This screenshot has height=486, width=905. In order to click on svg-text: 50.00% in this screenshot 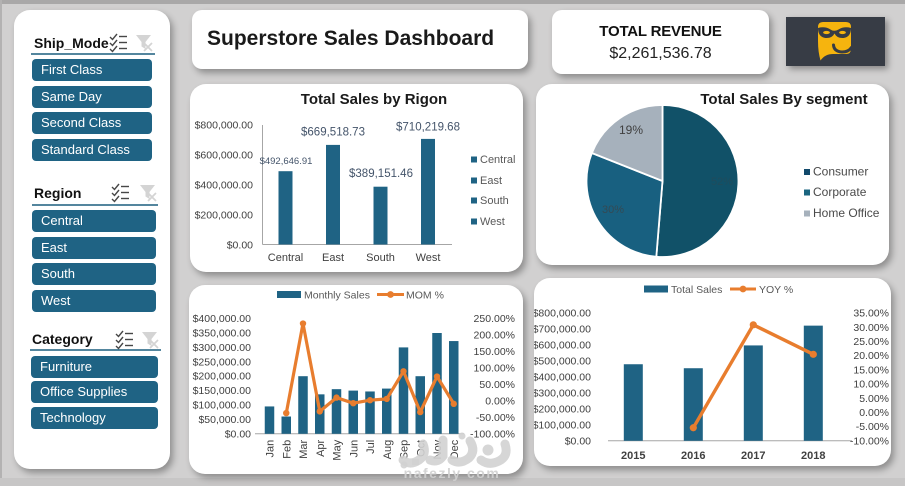, I will do `click(497, 385)`.